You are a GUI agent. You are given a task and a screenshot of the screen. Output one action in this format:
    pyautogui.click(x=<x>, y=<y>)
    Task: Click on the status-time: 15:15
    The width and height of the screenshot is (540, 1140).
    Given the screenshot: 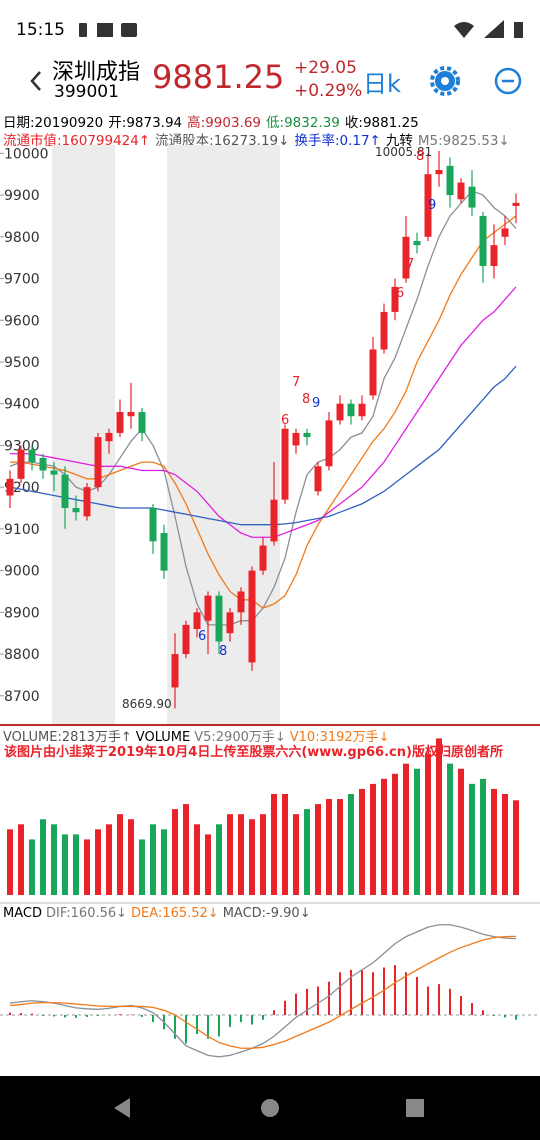 What is the action you would take?
    pyautogui.click(x=40, y=30)
    